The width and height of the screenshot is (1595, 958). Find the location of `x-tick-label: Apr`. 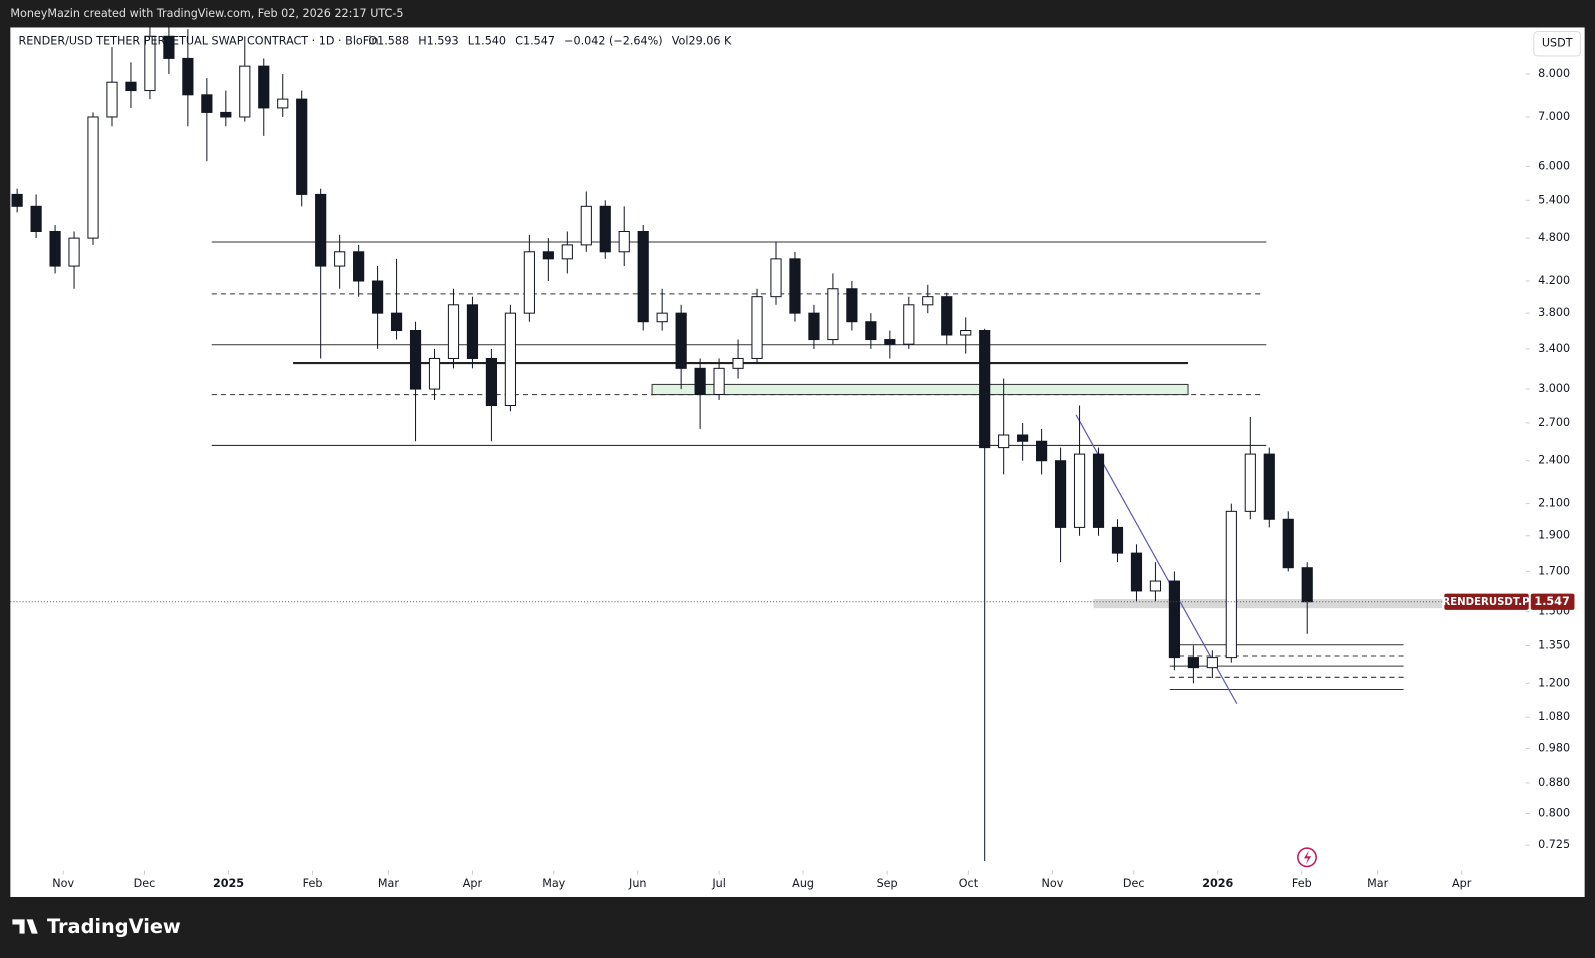

x-tick-label: Apr is located at coordinates (473, 883).